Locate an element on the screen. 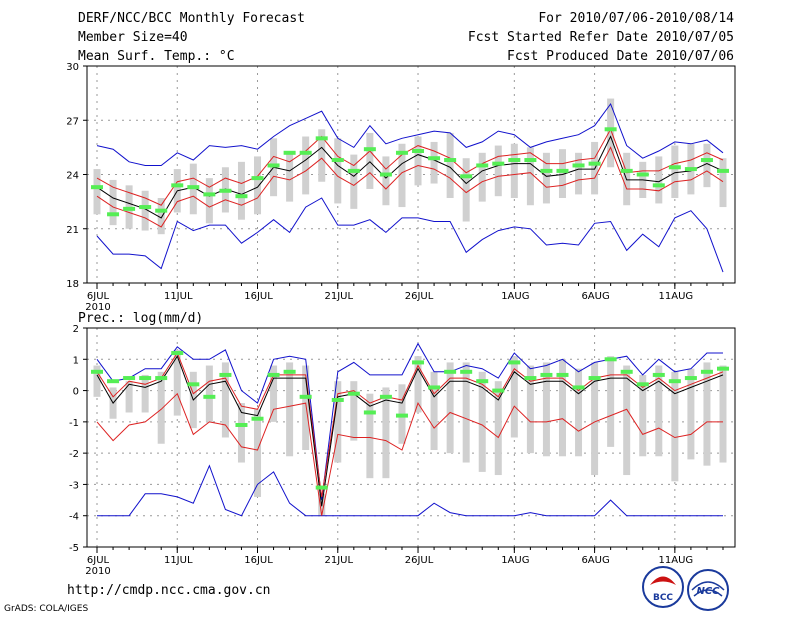 The width and height of the screenshot is (800, 618). produced-date: Fcst Produced Date 2010/07/06 is located at coordinates (620, 56).